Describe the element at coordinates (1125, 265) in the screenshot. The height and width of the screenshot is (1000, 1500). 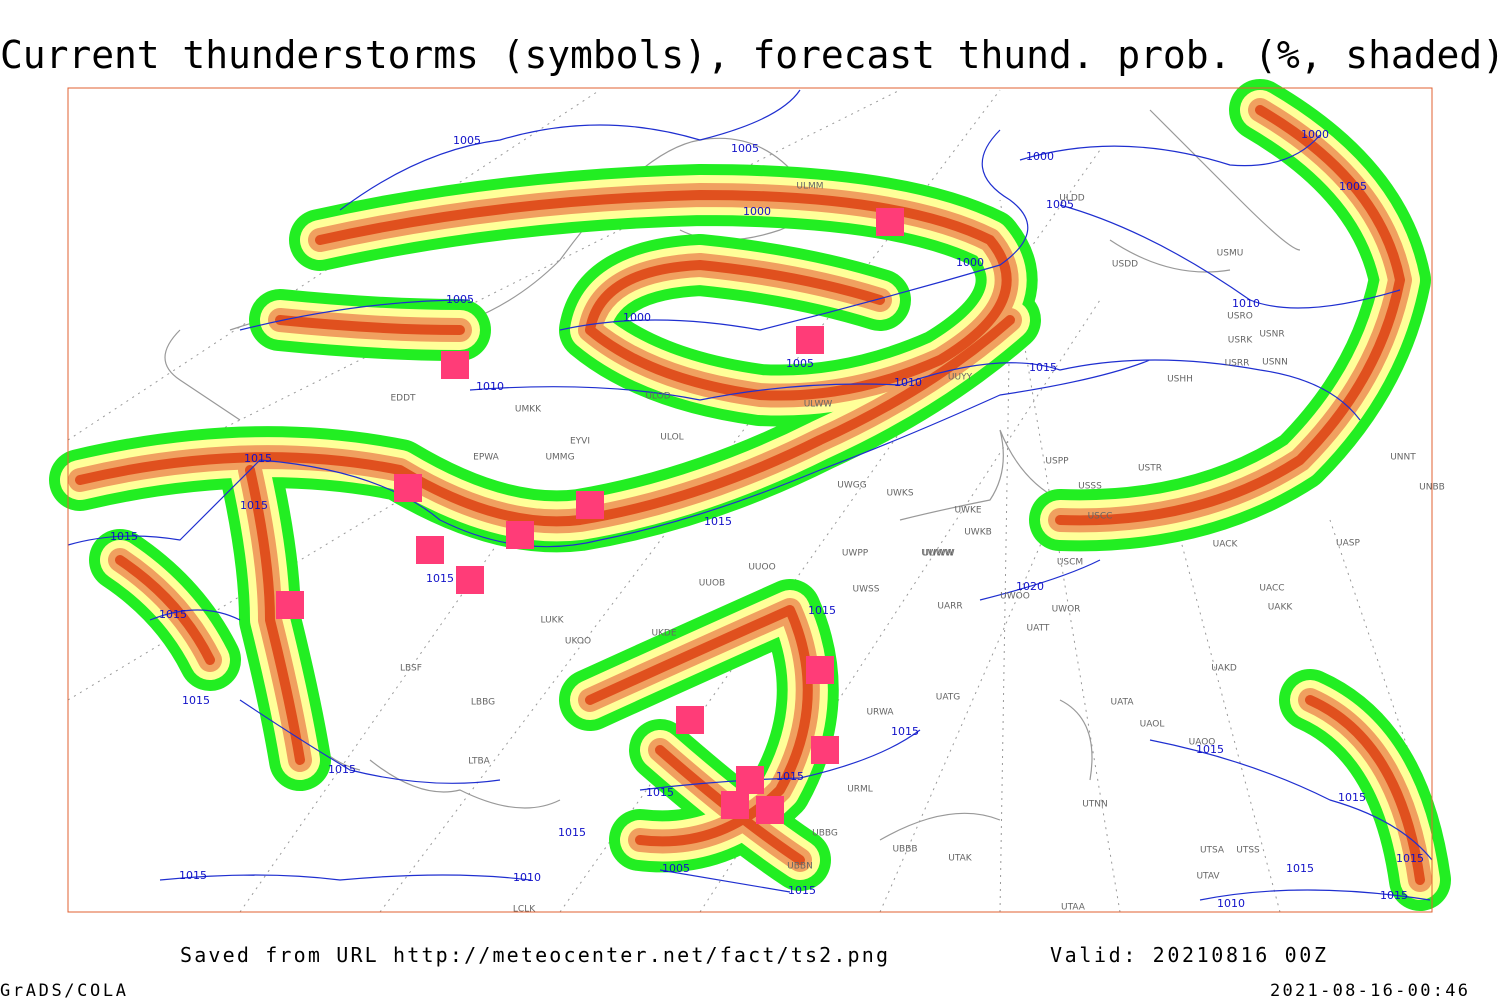
I see `station-label: USDD` at that location.